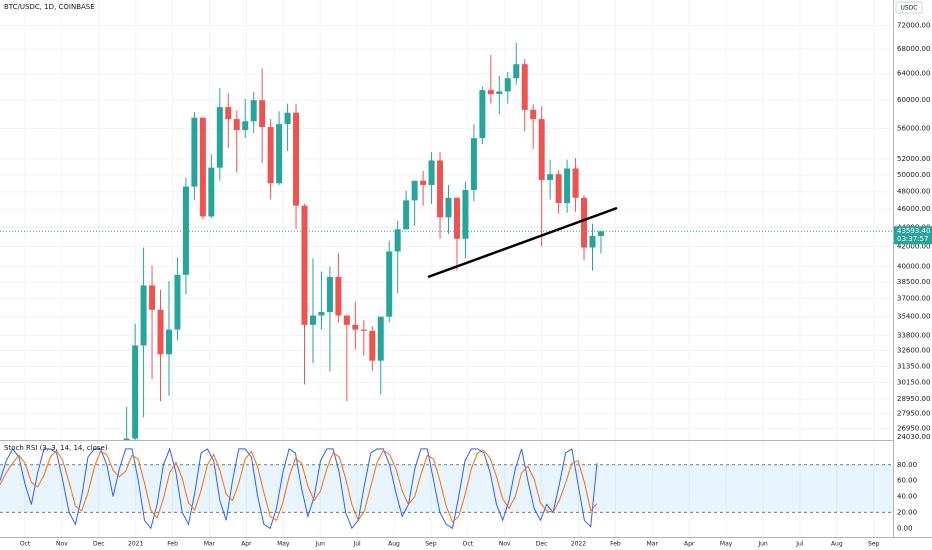 Image resolution: width=932 pixels, height=550 pixels. Describe the element at coordinates (913, 367) in the screenshot. I see `y-tick-label: 31350.00` at that location.